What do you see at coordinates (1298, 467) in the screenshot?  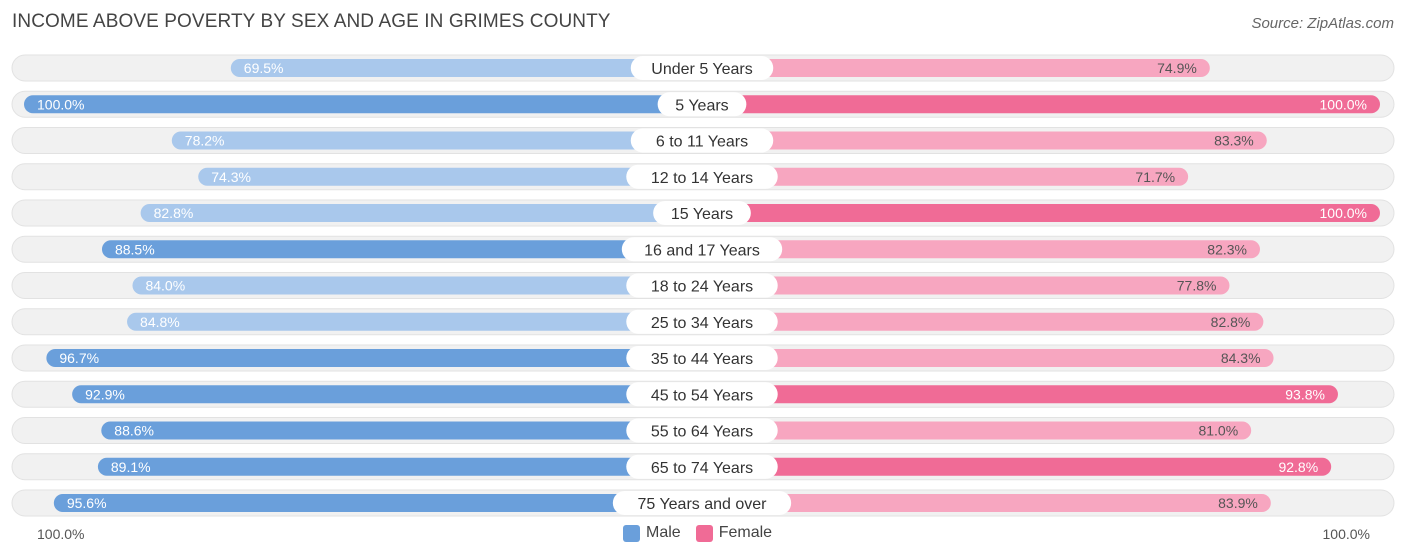 I see `female-value-label: 92.8%` at bounding box center [1298, 467].